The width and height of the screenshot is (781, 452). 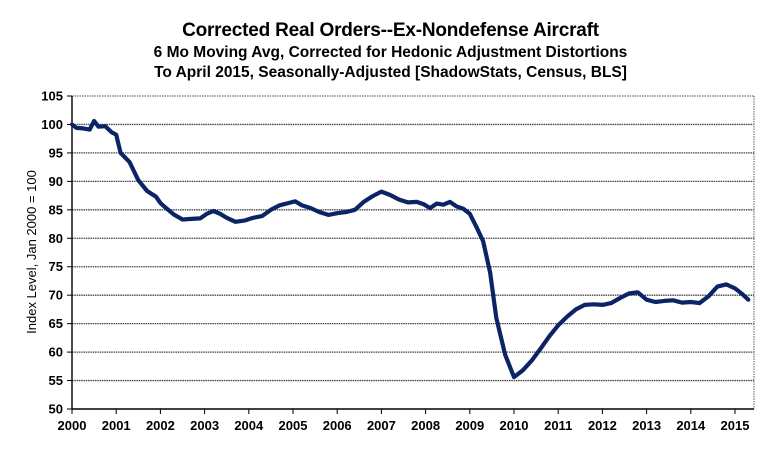 I want to click on y-tick-label: 100, so click(x=52, y=124).